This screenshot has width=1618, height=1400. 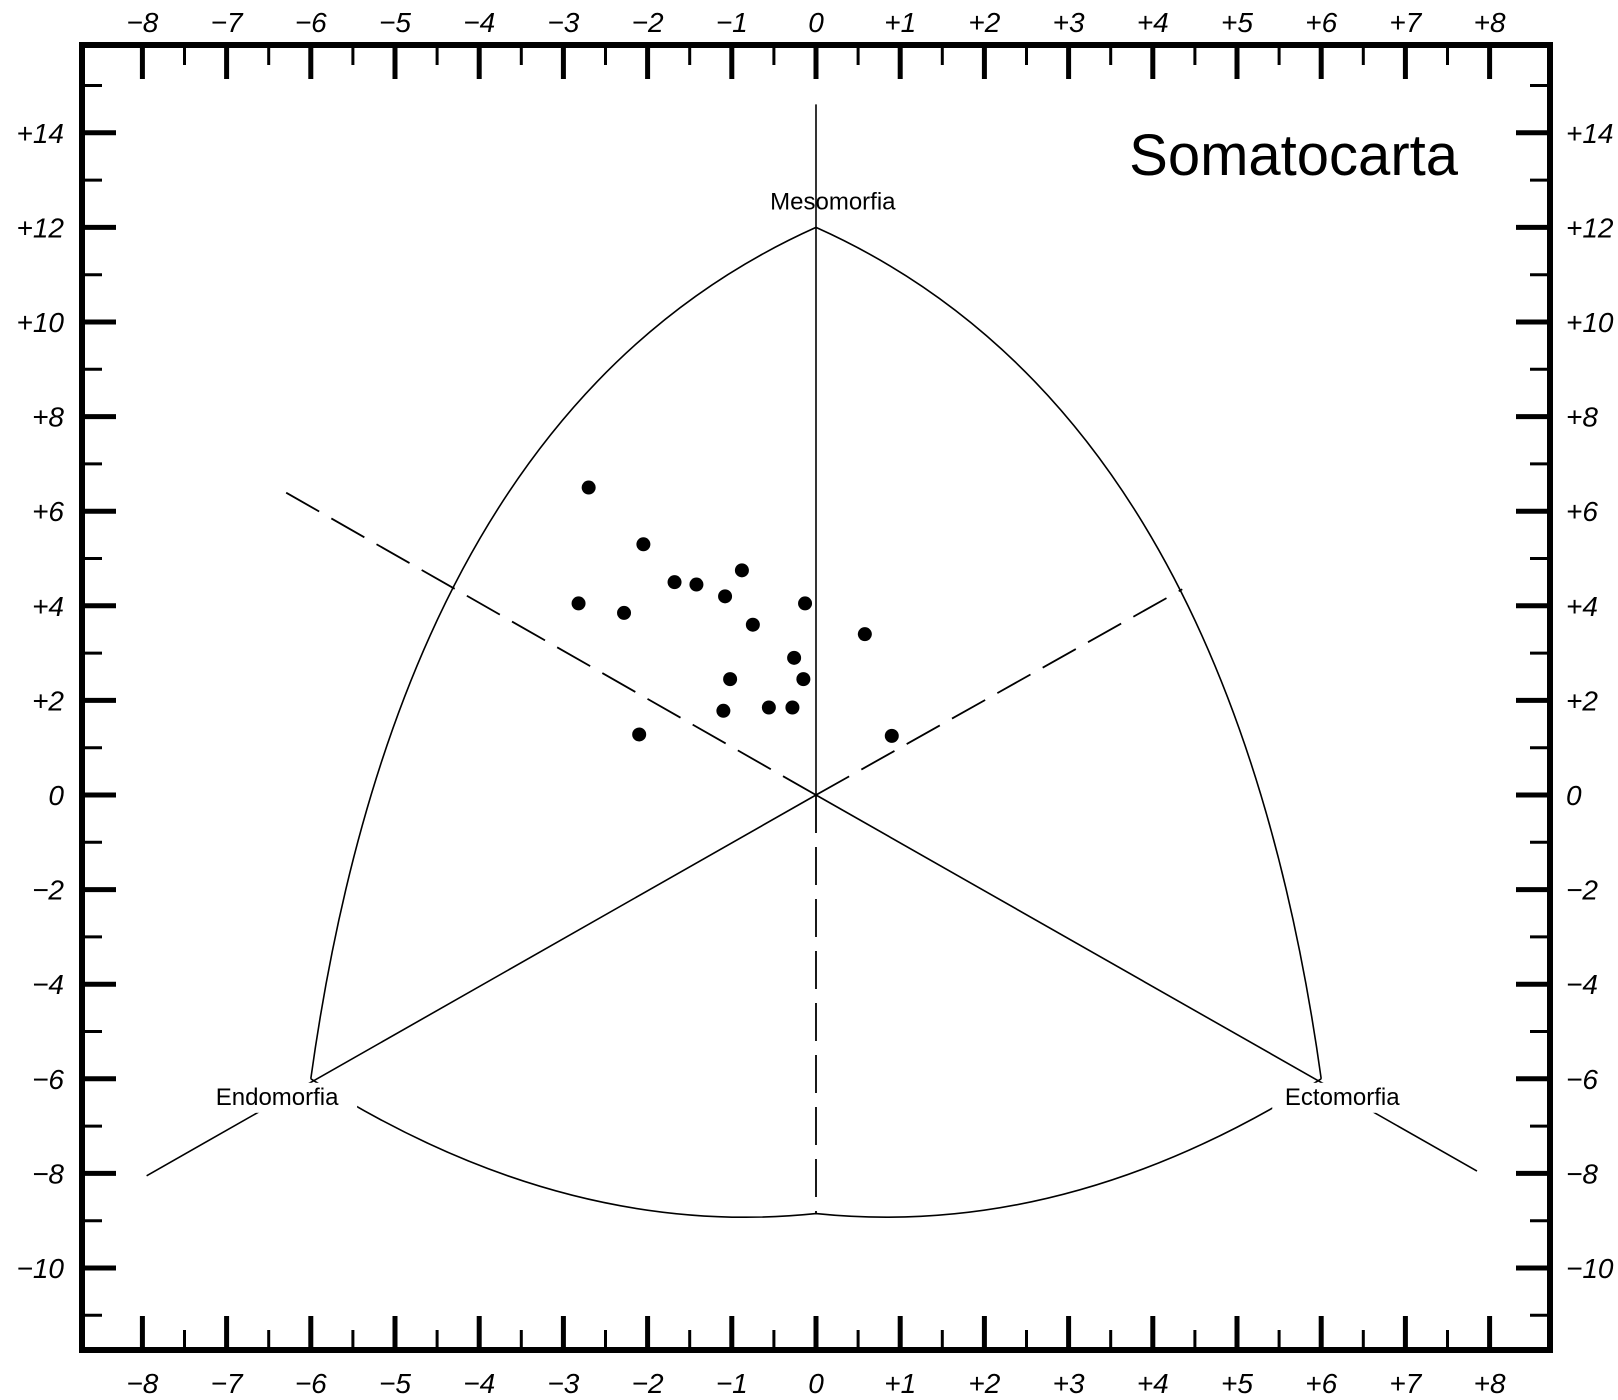 I want to click on y-tick-label-left: +14, so click(x=41, y=133).